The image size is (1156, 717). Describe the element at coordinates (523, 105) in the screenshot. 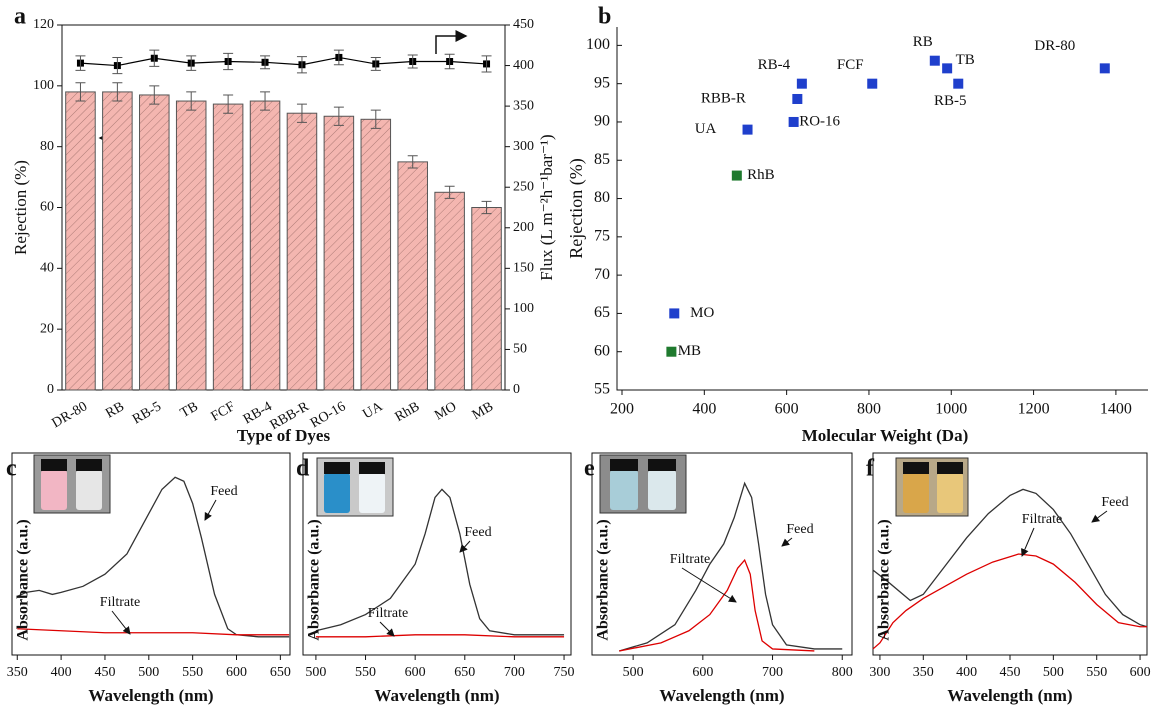

I see `y2-tick-label: 350` at that location.